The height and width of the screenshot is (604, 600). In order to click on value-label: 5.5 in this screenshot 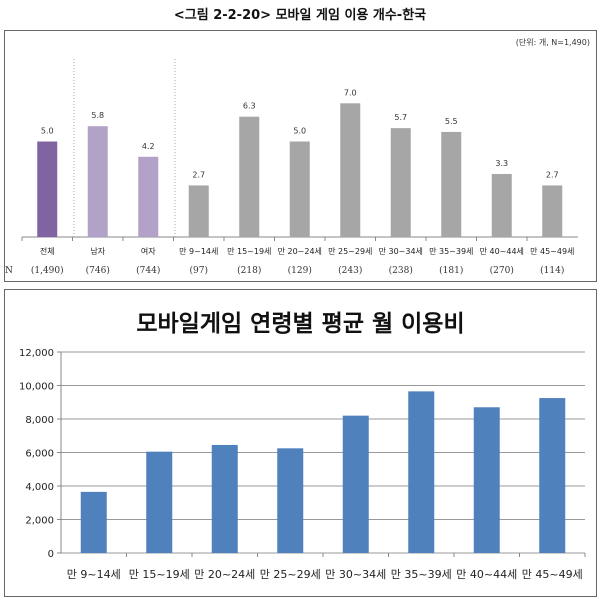, I will do `click(451, 121)`.